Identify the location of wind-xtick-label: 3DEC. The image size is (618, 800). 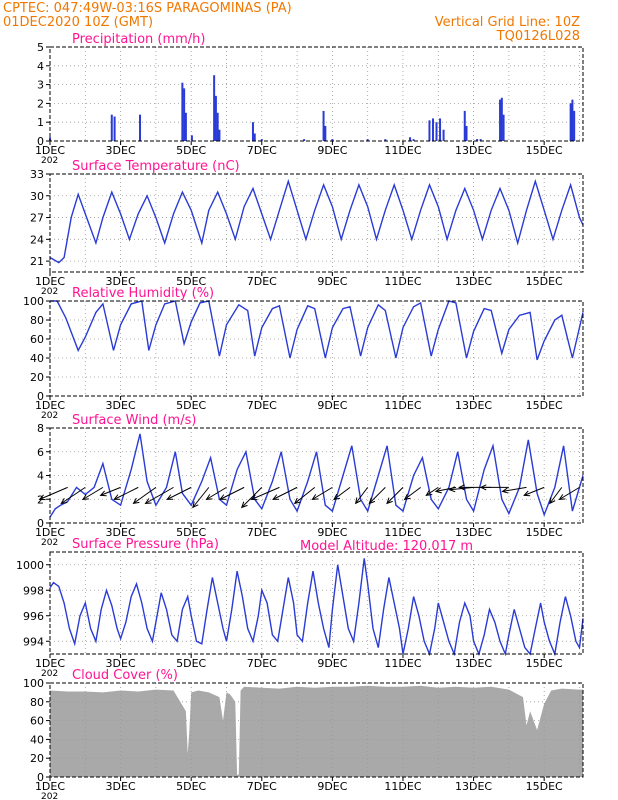
(121, 532).